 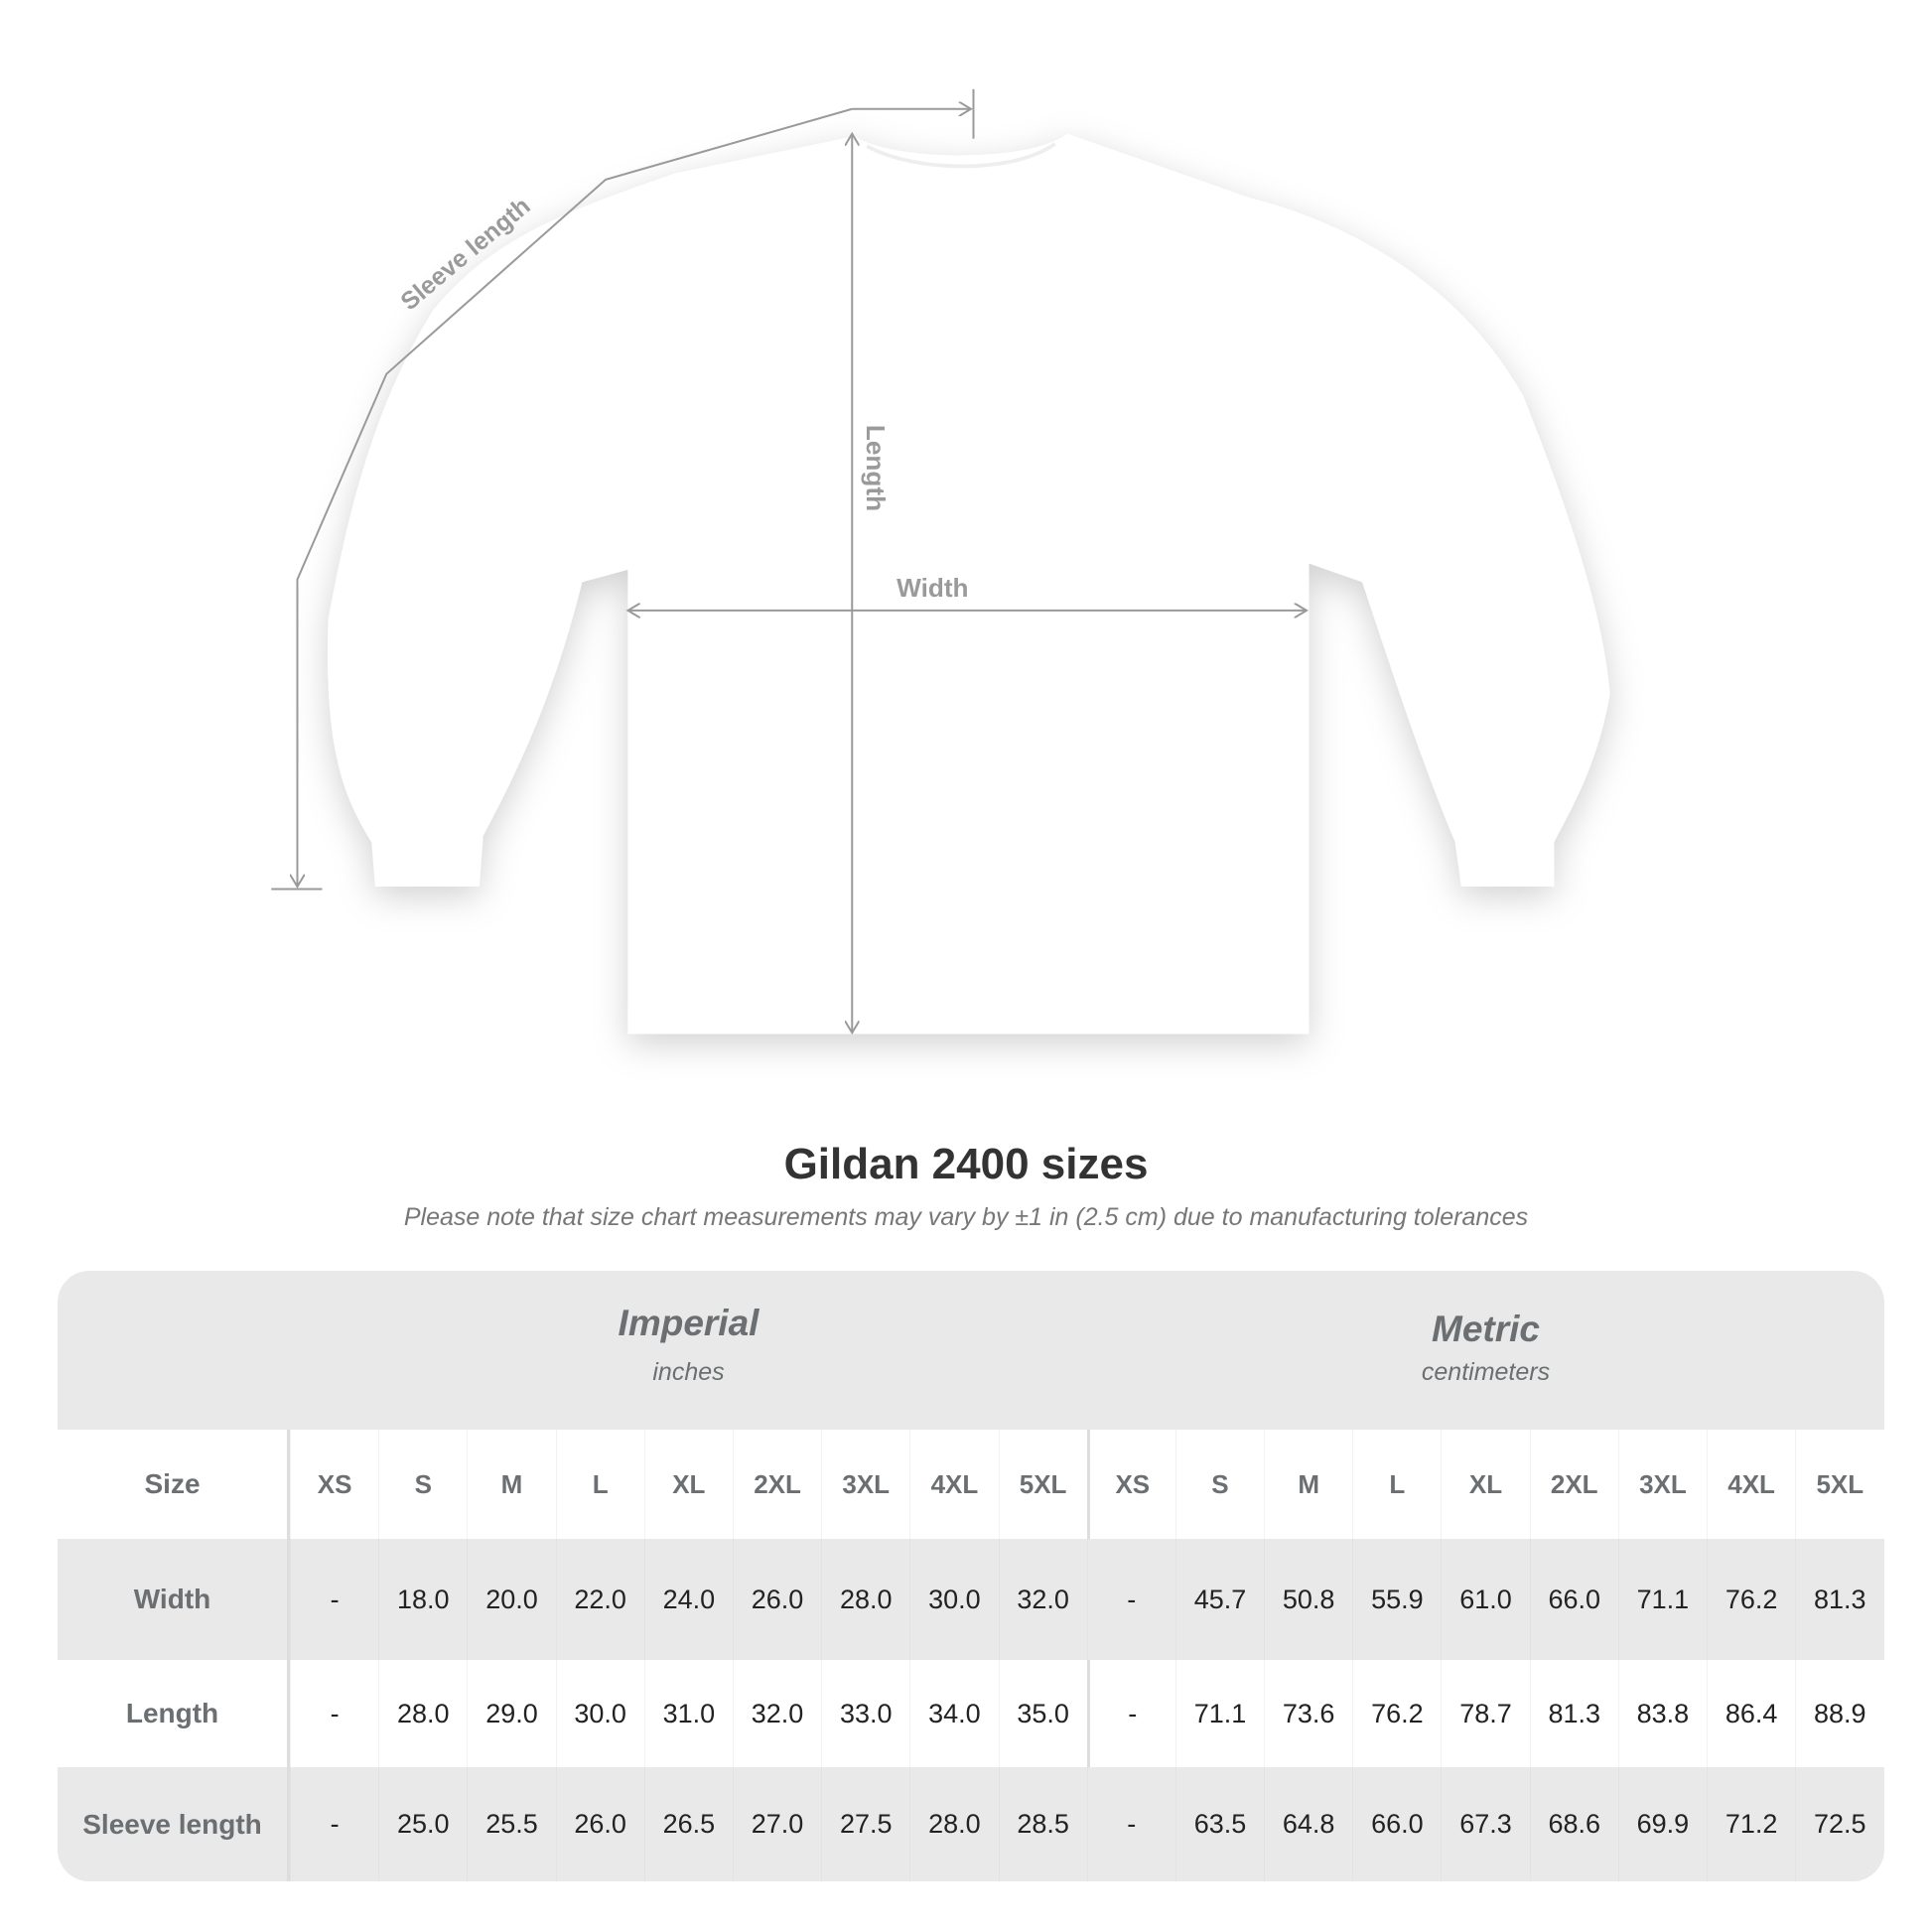 What do you see at coordinates (599, 1600) in the screenshot?
I see `value-cell: 22.0` at bounding box center [599, 1600].